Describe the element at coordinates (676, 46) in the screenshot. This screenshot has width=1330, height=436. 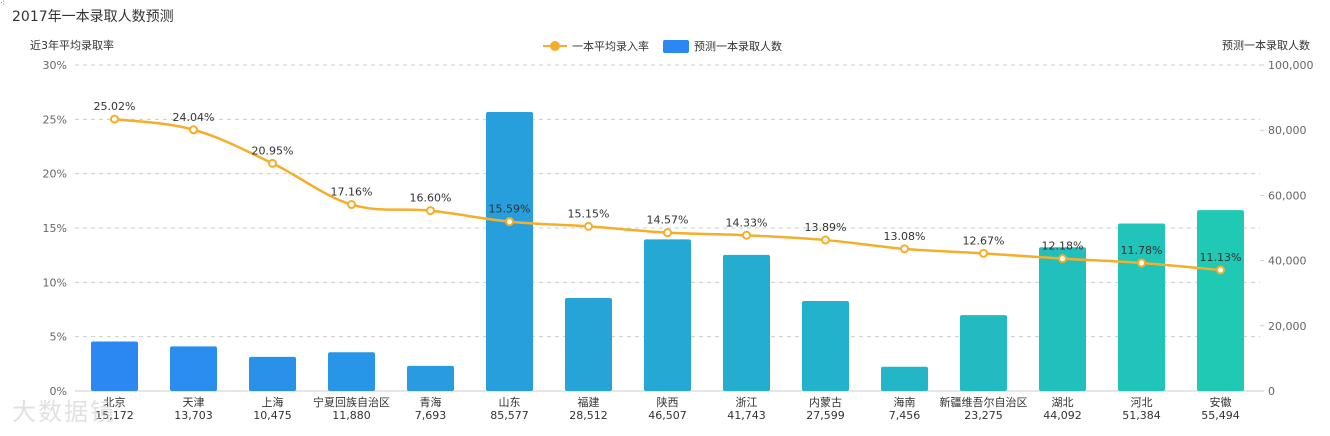
I see `bar-swatch-icon` at that location.